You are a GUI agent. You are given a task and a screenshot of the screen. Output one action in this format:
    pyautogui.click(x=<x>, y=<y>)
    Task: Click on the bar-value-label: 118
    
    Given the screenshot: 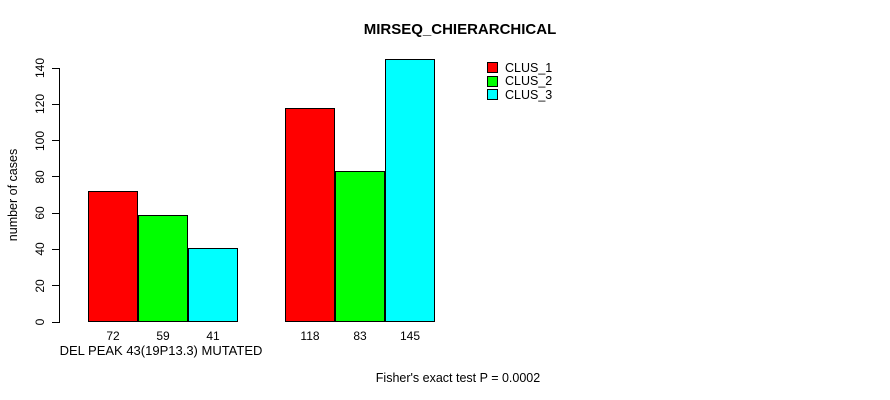 What is the action you would take?
    pyautogui.click(x=310, y=336)
    